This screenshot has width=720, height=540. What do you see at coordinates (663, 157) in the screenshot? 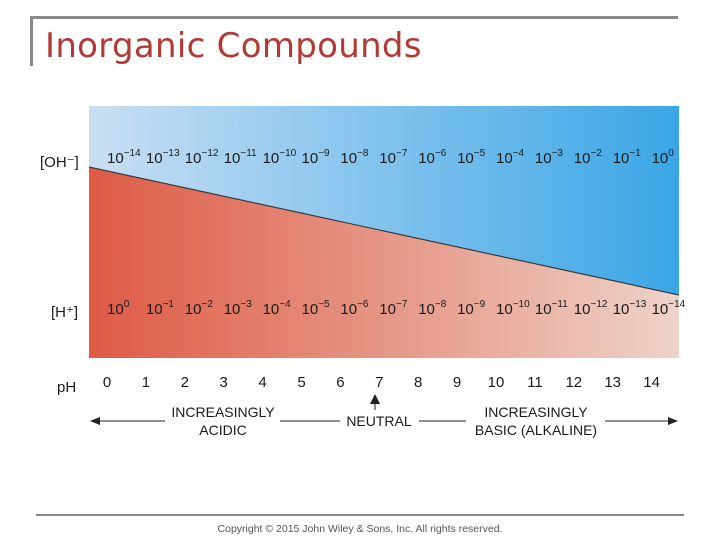
I see `oh-concentration-value: 100` at bounding box center [663, 157].